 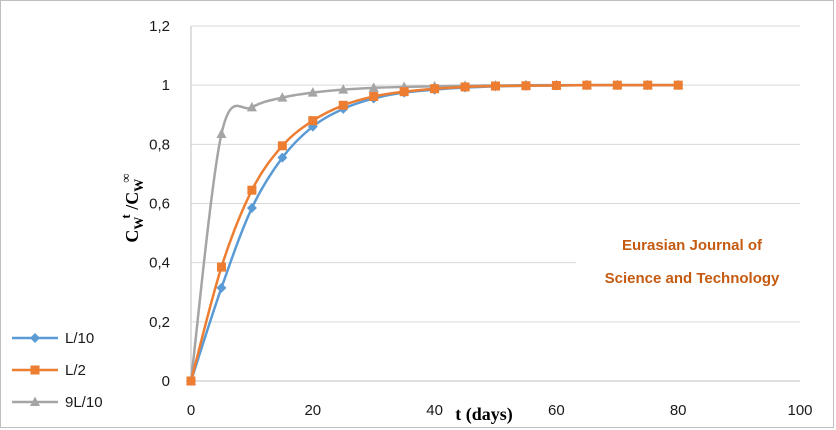 What do you see at coordinates (312, 410) in the screenshot?
I see `x-tick-label: 20` at bounding box center [312, 410].